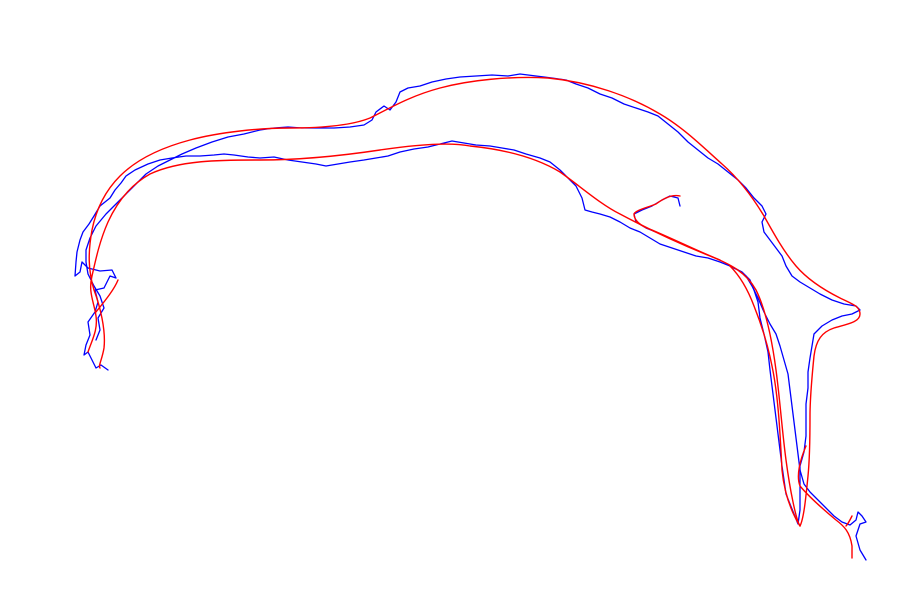  What do you see at coordinates (657, 214) in the screenshot?
I see `noisy-trajectory-hook-line` at bounding box center [657, 214].